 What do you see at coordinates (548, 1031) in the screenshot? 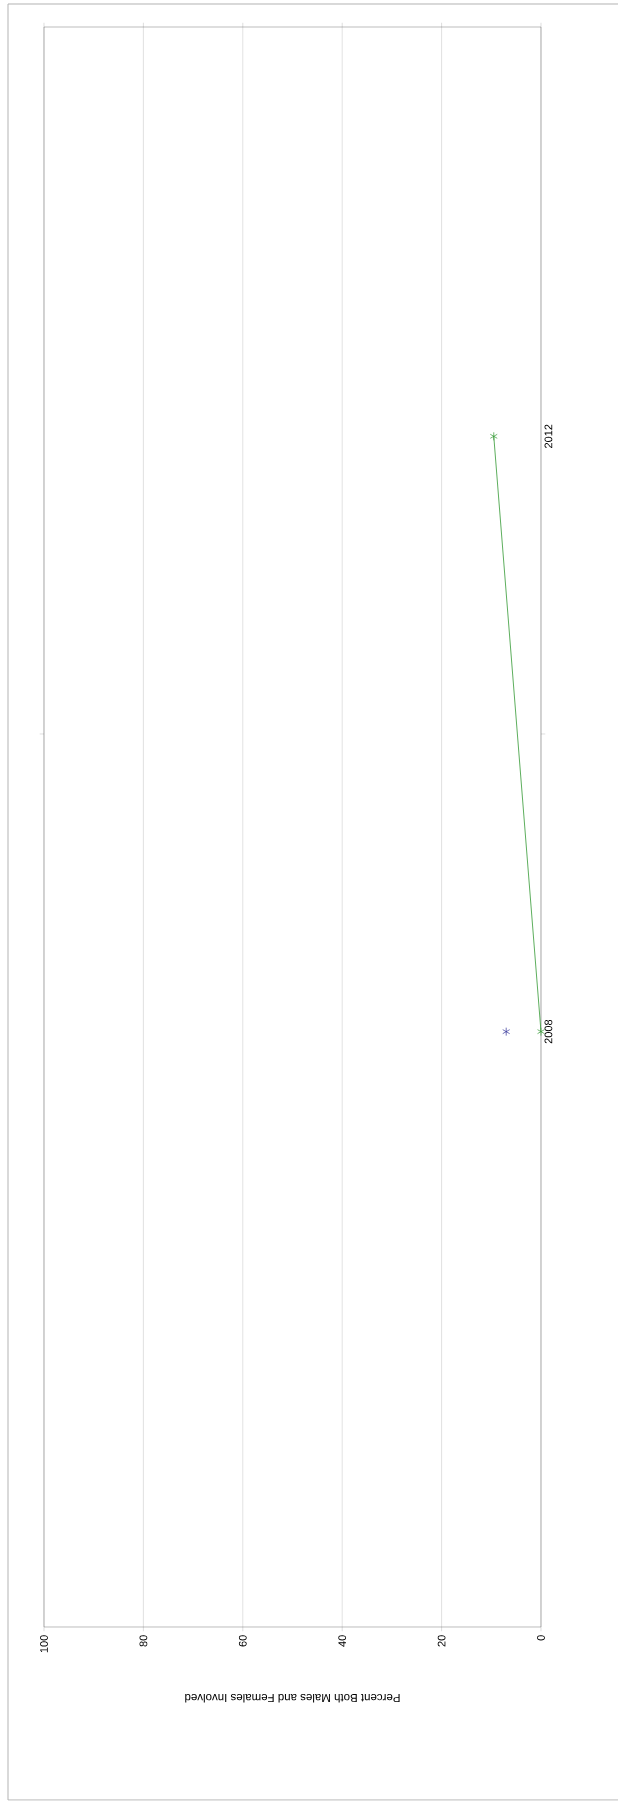
I see `y-tick-label: 2008` at bounding box center [548, 1031].